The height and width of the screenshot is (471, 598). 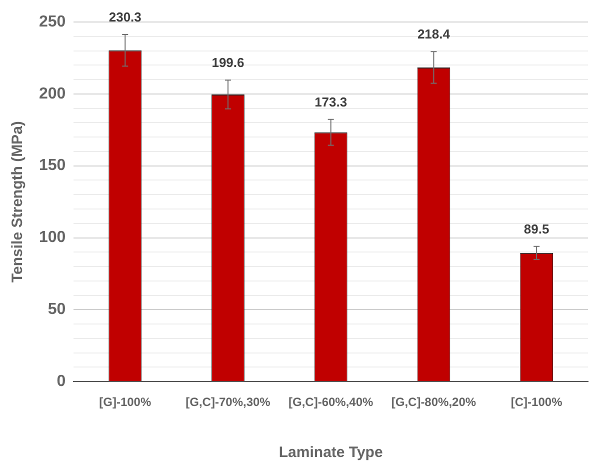 I want to click on x-axis-title: Laminate Type, so click(x=330, y=453).